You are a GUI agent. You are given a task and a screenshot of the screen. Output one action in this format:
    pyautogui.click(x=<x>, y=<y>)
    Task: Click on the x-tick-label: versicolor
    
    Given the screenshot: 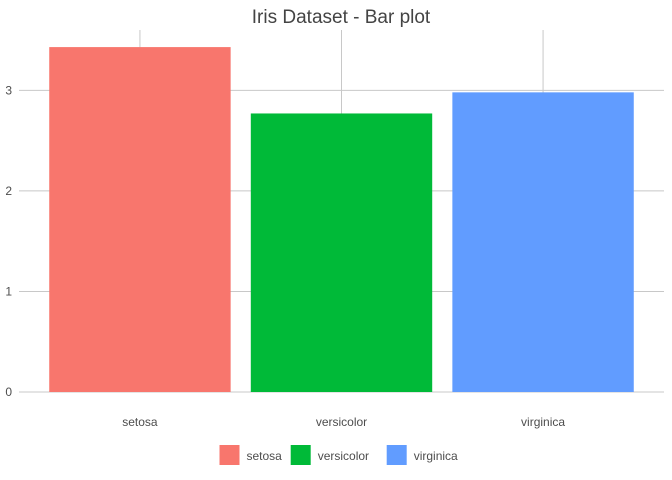 What is the action you would take?
    pyautogui.click(x=341, y=422)
    